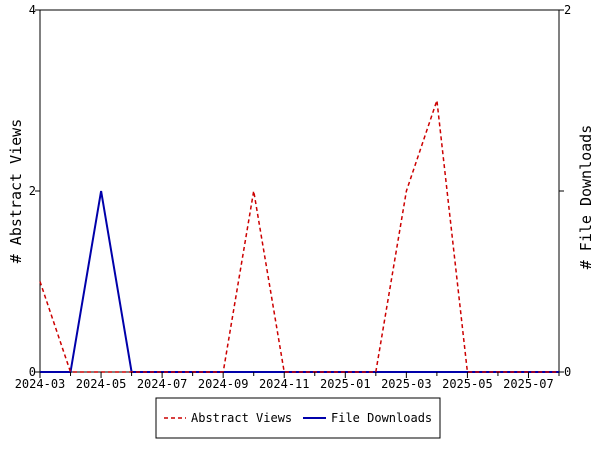 The height and width of the screenshot is (450, 600). Describe the element at coordinates (528, 384) in the screenshot. I see `x-tick-label: 2025-07` at that location.